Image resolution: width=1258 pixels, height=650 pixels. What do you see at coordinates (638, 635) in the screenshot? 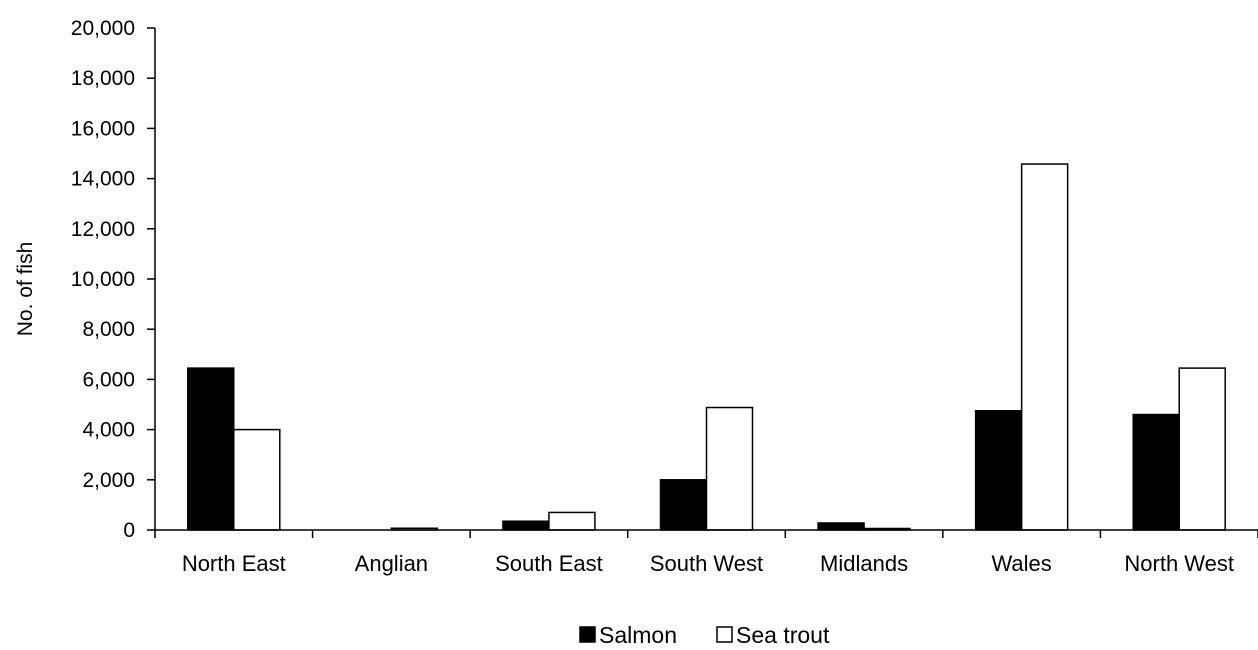
I see `legend-label: Salmon` at bounding box center [638, 635].